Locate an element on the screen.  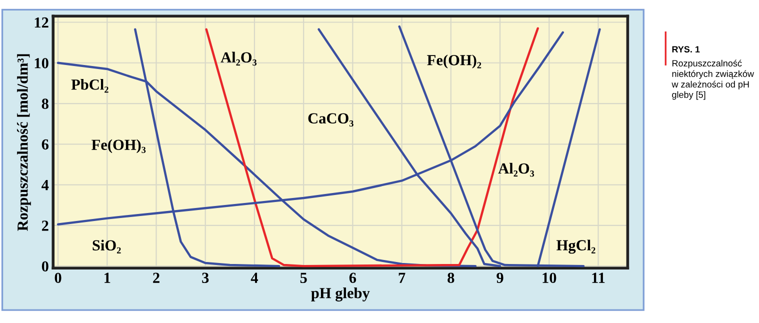
text: RYS. 1 is located at coordinates (686, 49).